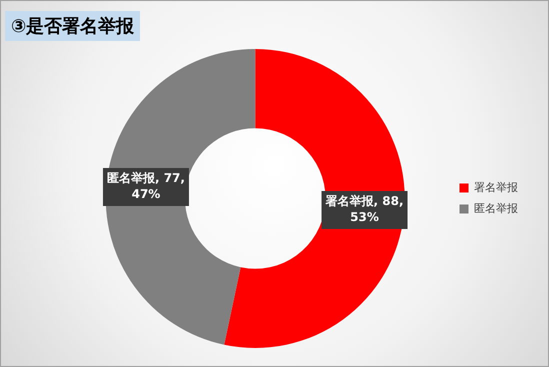  Describe the element at coordinates (496, 208) in the screenshot. I see `legend-label: 匿名举报` at that location.